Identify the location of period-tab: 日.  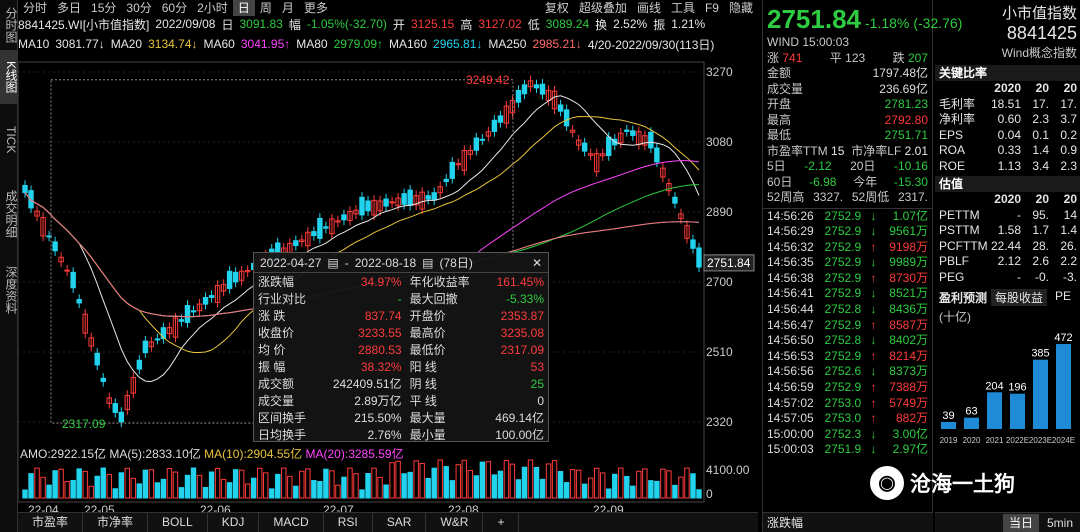
(243, 8).